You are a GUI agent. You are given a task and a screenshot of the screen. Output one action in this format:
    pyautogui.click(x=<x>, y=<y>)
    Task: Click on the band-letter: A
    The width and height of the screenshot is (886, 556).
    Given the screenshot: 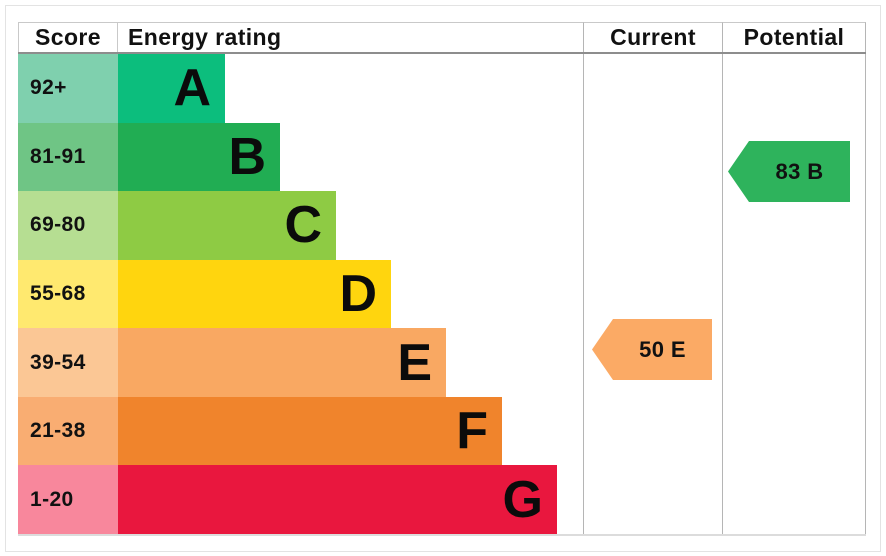 What is the action you would take?
    pyautogui.click(x=192, y=88)
    